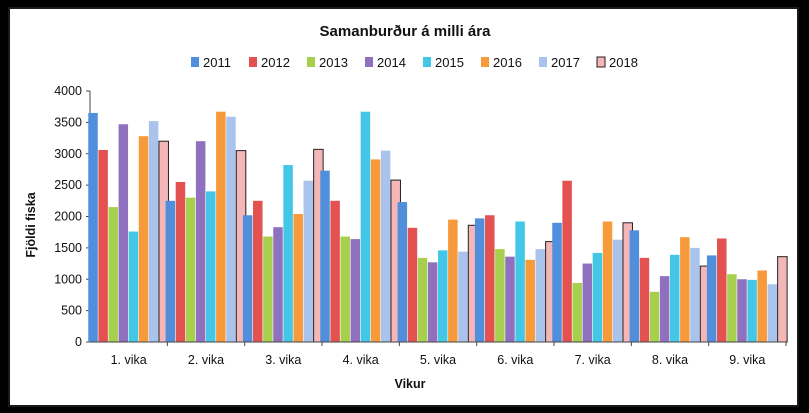 This screenshot has height=413, width=809. I want to click on legend-item-2016: 2016, so click(501, 62).